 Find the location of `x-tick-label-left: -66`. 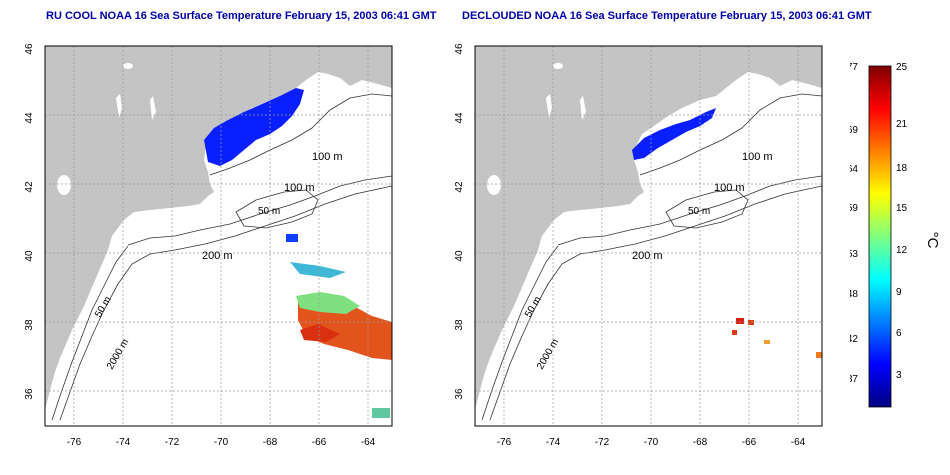

x-tick-label-left: -66 is located at coordinates (319, 442).